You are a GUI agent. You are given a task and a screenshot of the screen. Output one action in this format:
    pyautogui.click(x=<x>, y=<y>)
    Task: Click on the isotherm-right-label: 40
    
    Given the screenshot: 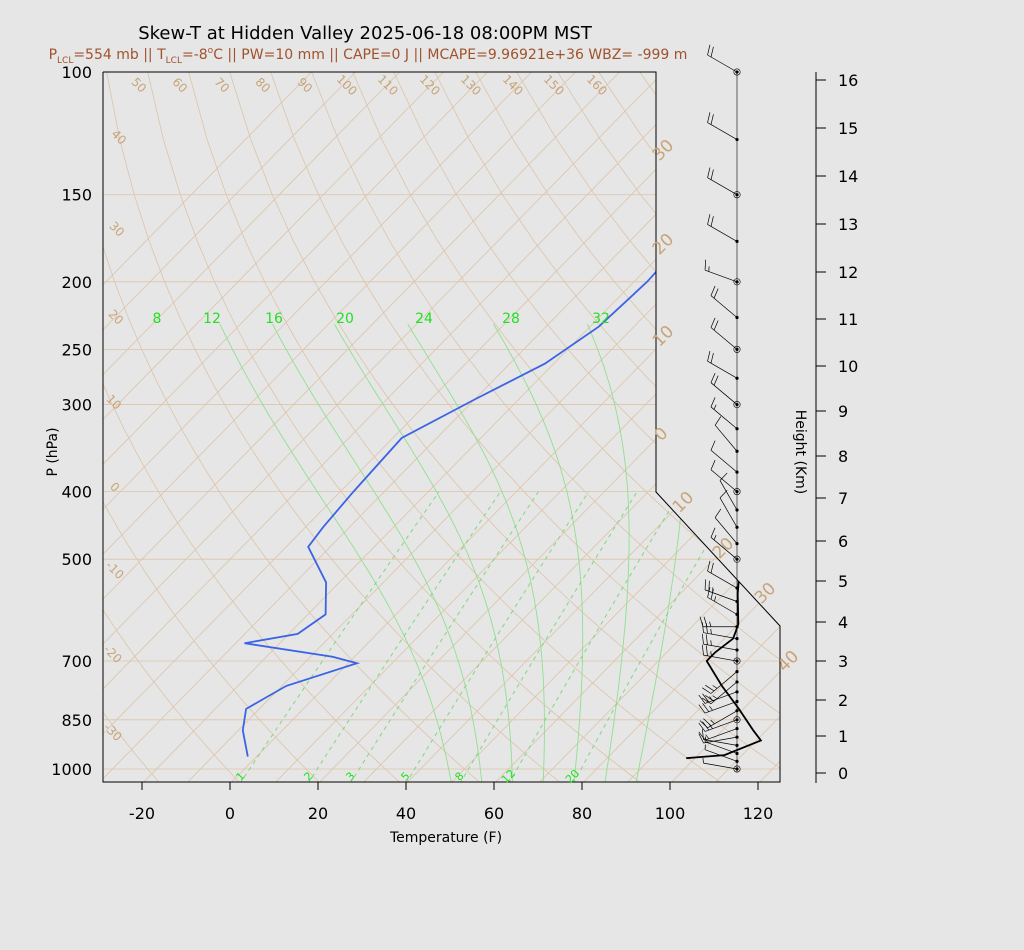 What is the action you would take?
    pyautogui.click(x=788, y=661)
    